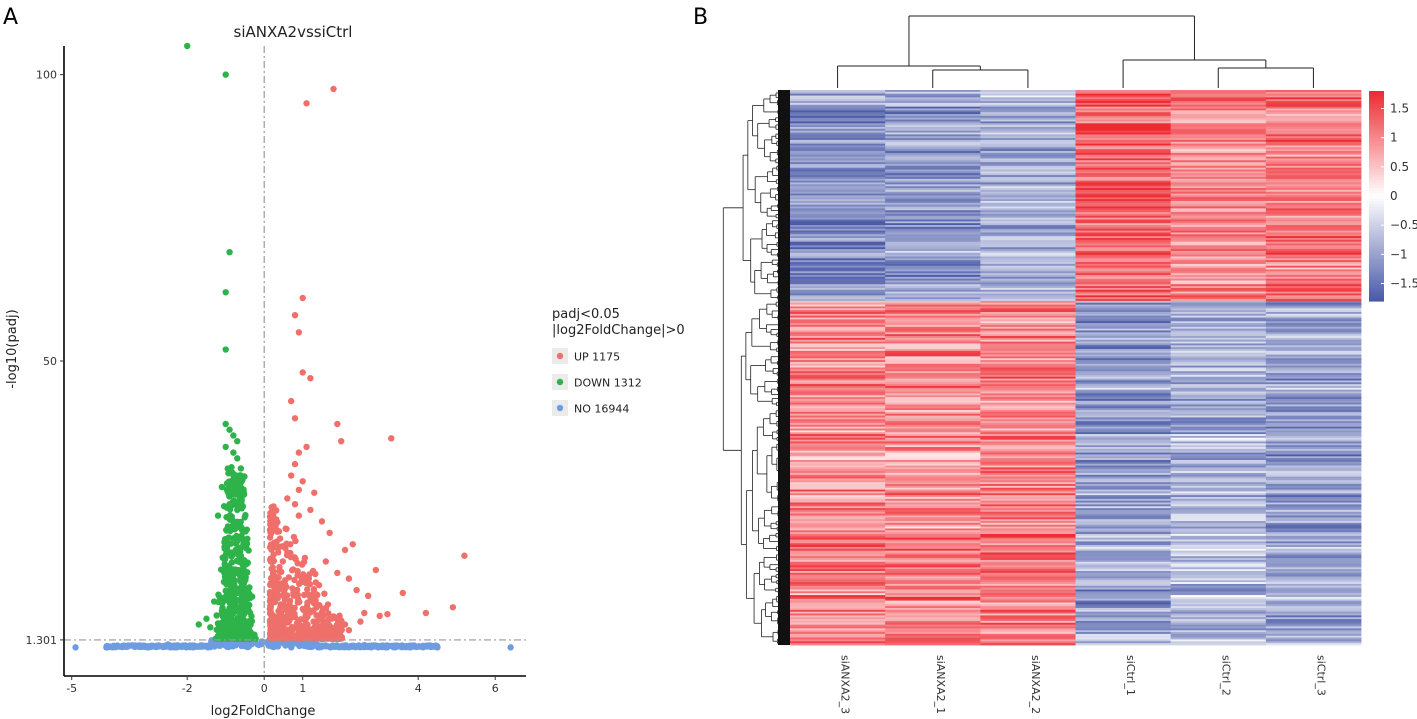 This screenshot has width=1417, height=719. Describe the element at coordinates (1393, 196) in the screenshot. I see `colorbar: 1.510.50−0.5−1−1.5` at that location.